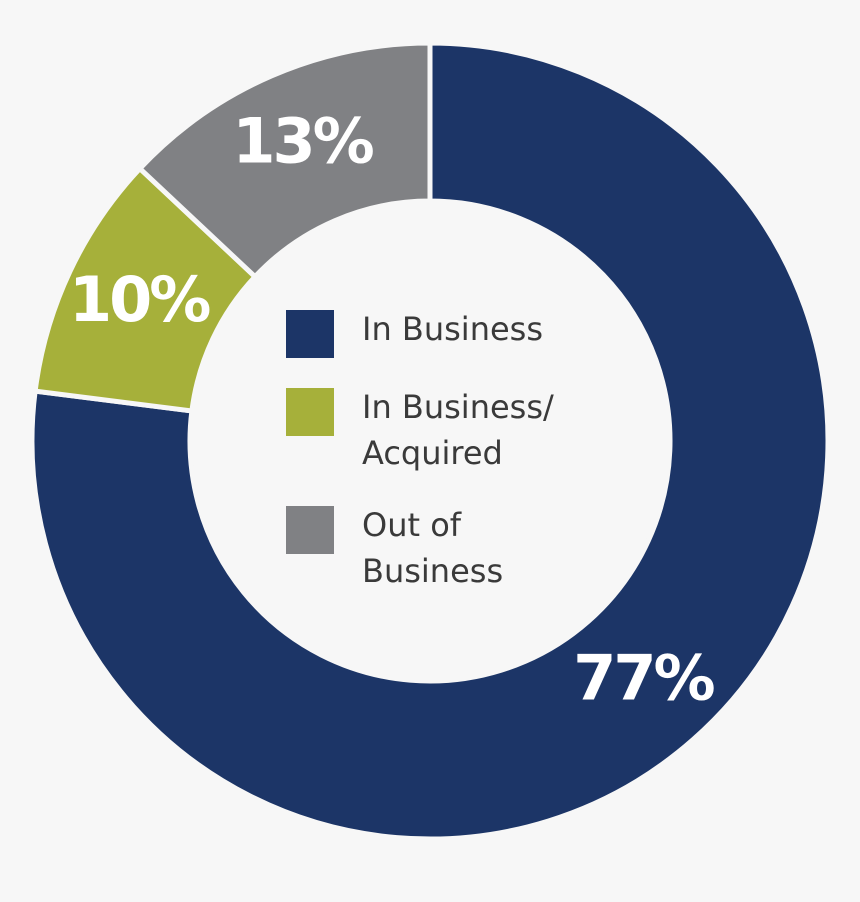 This screenshot has height=902, width=860. I want to click on legend-item: In Business, so click(436, 333).